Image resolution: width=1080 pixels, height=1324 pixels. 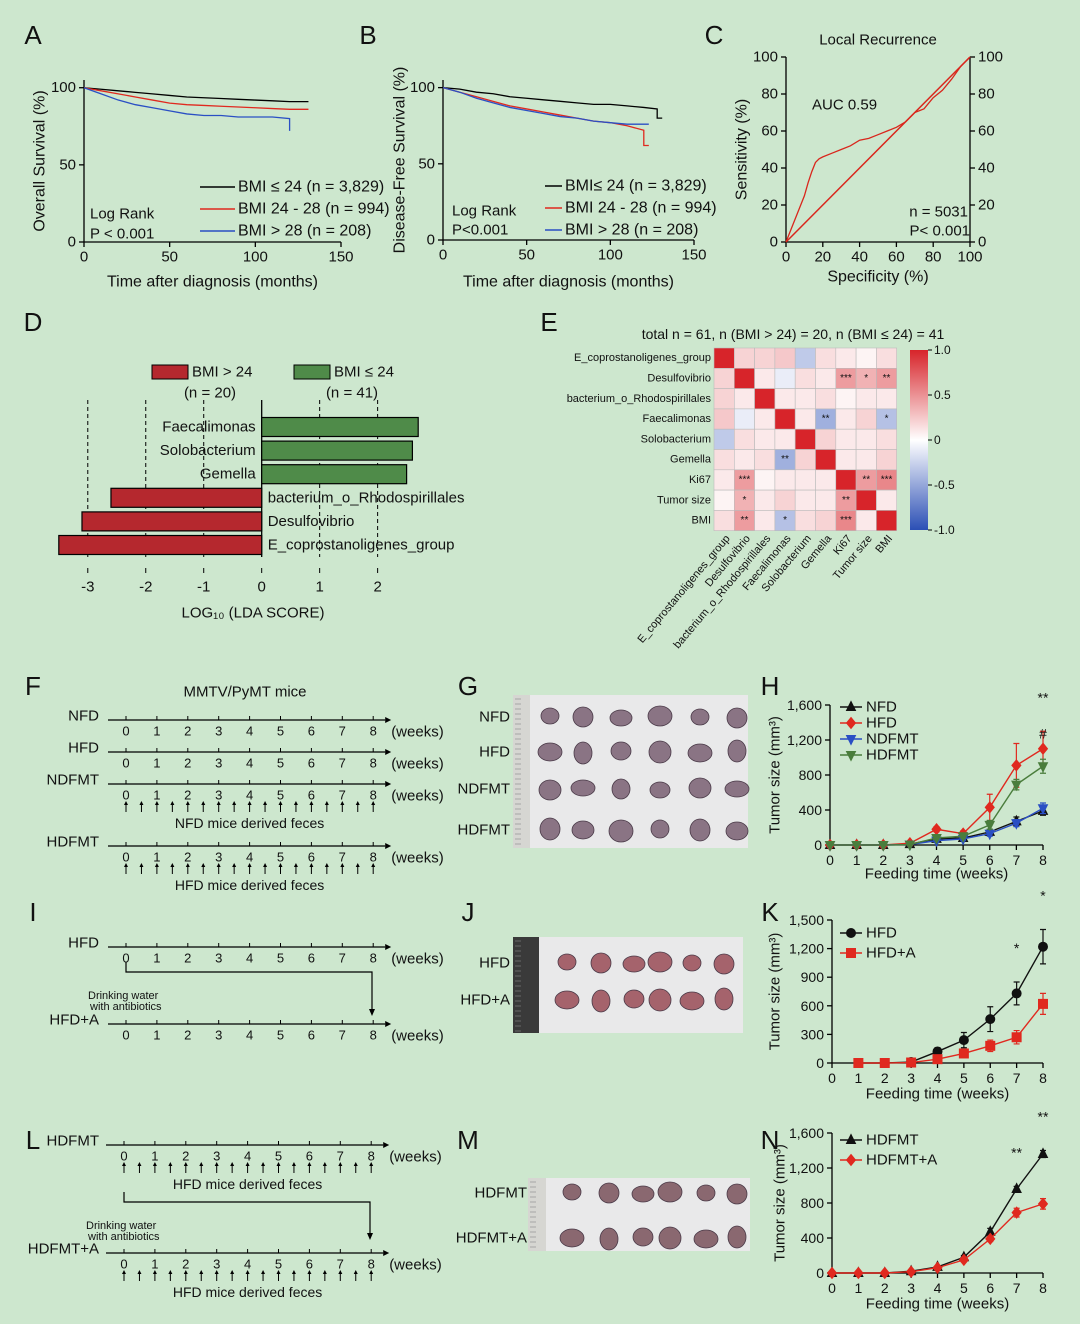 What do you see at coordinates (491, 1238) in the screenshot?
I see `photo-label: HDFMT+A` at bounding box center [491, 1238].